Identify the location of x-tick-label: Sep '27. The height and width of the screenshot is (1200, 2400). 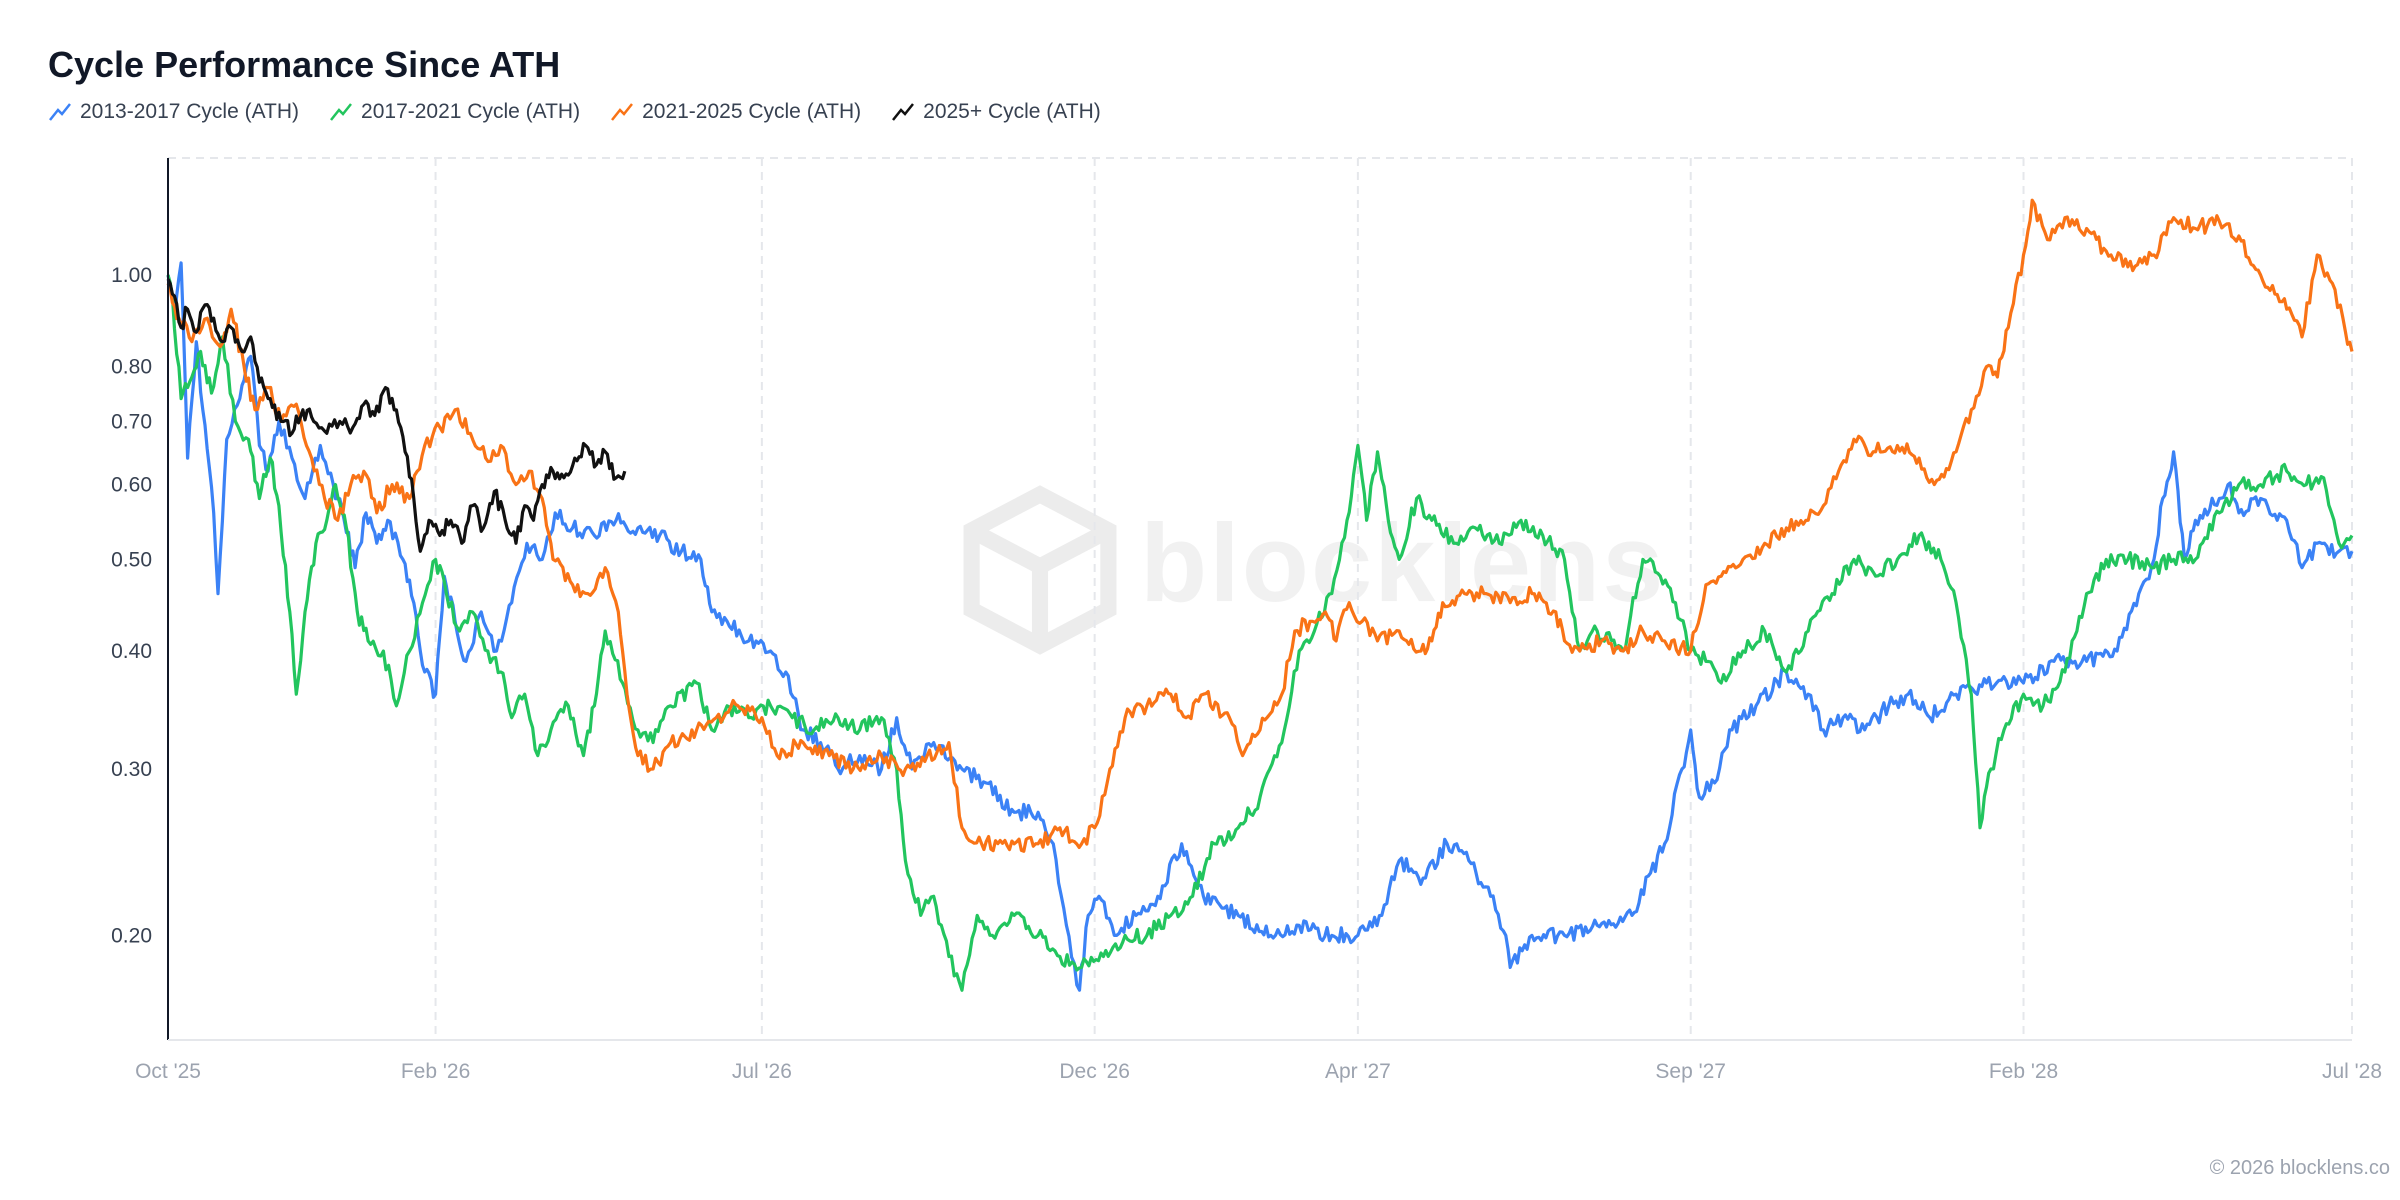
(1690, 1071).